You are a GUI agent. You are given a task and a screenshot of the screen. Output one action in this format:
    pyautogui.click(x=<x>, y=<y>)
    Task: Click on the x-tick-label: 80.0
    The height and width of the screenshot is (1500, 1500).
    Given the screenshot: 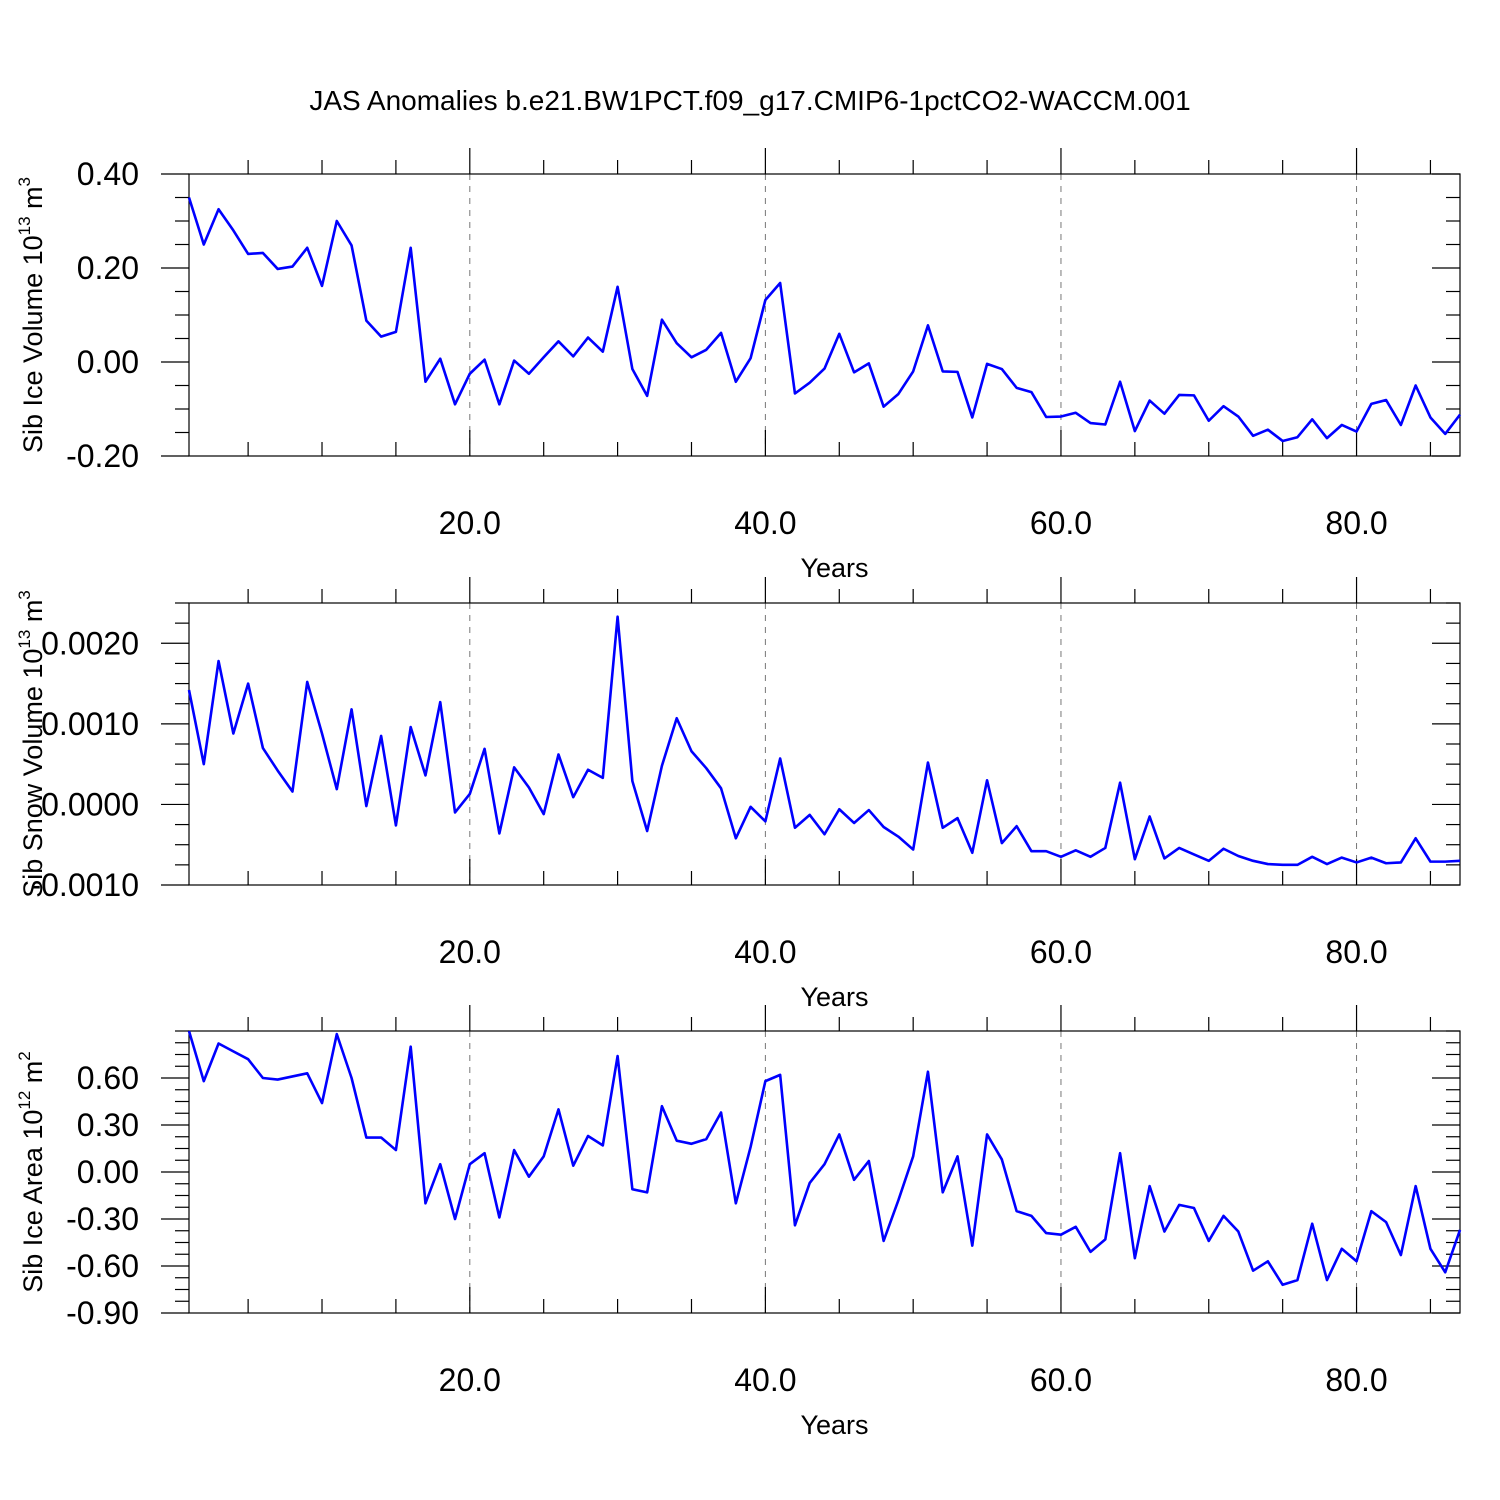 What is the action you would take?
    pyautogui.click(x=1356, y=523)
    